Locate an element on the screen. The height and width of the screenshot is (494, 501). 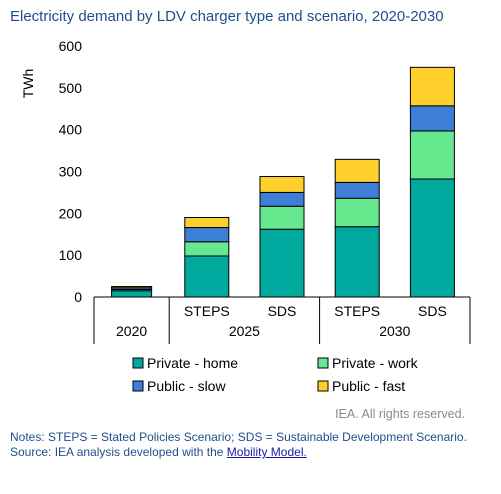
year-group-label: 2025 is located at coordinates (244, 331).